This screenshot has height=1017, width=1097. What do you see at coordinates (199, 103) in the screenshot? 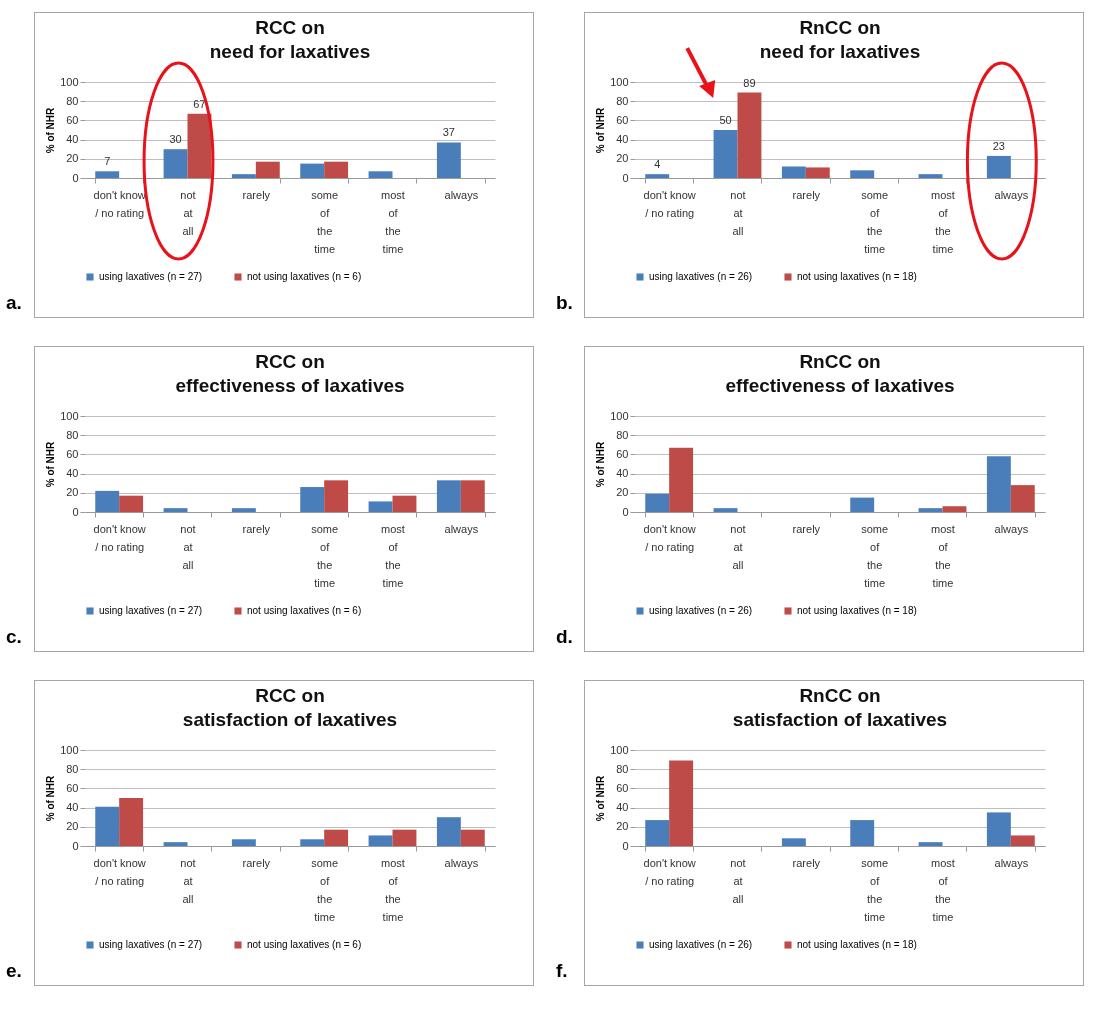
I see `data-label: 67` at bounding box center [199, 103].